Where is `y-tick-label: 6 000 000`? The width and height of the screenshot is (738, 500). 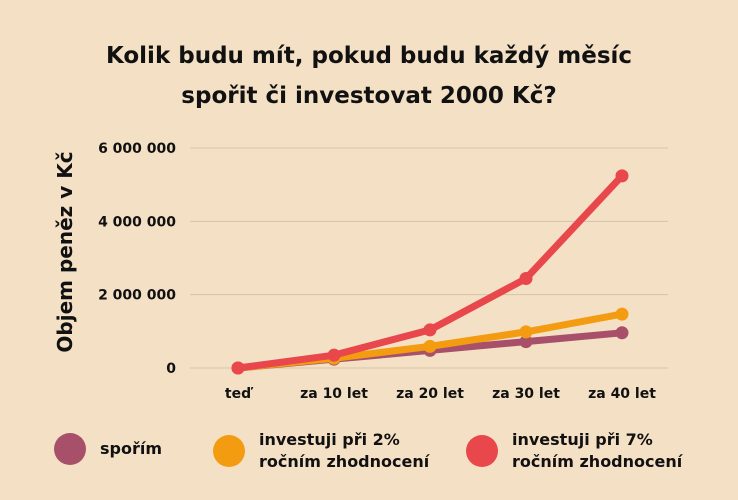
y-tick-label: 6 000 000 is located at coordinates (137, 149).